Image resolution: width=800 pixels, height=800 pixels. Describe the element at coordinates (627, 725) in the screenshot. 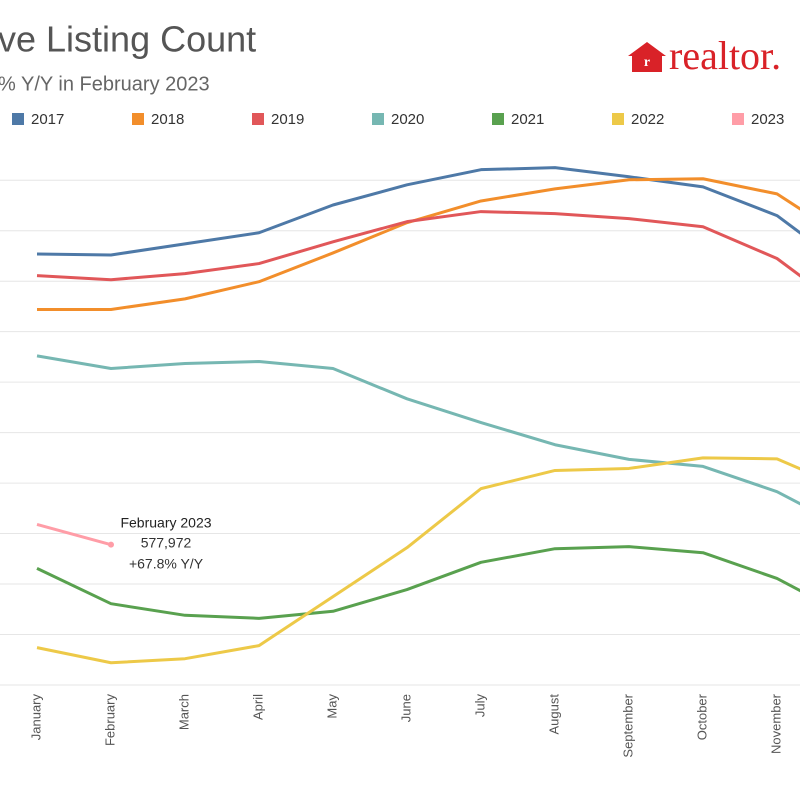

I see `x-tick-label: September` at that location.